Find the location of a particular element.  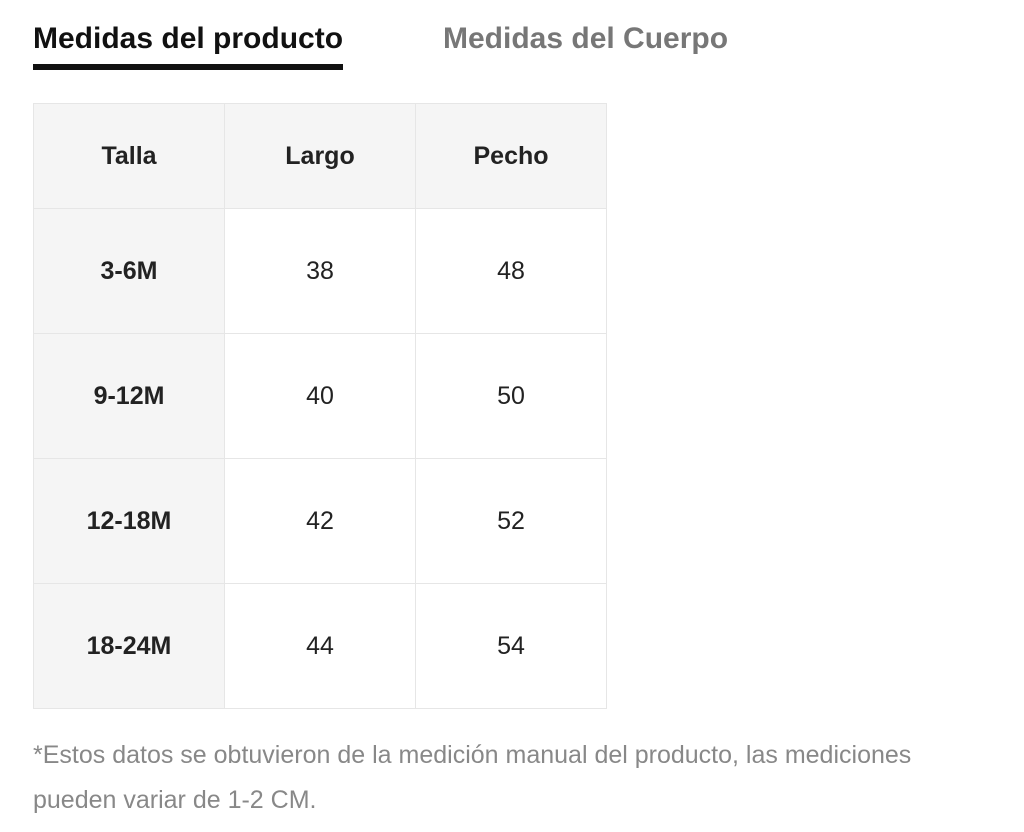

header-row: Talla Largo Pecho is located at coordinates (320, 156).